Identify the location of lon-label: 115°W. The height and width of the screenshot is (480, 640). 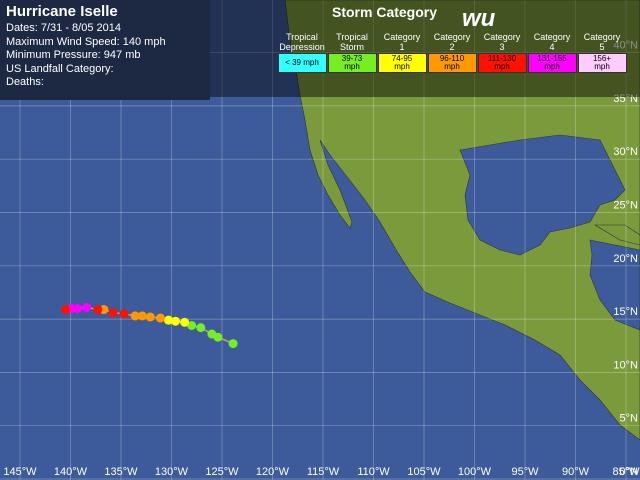
(323, 472).